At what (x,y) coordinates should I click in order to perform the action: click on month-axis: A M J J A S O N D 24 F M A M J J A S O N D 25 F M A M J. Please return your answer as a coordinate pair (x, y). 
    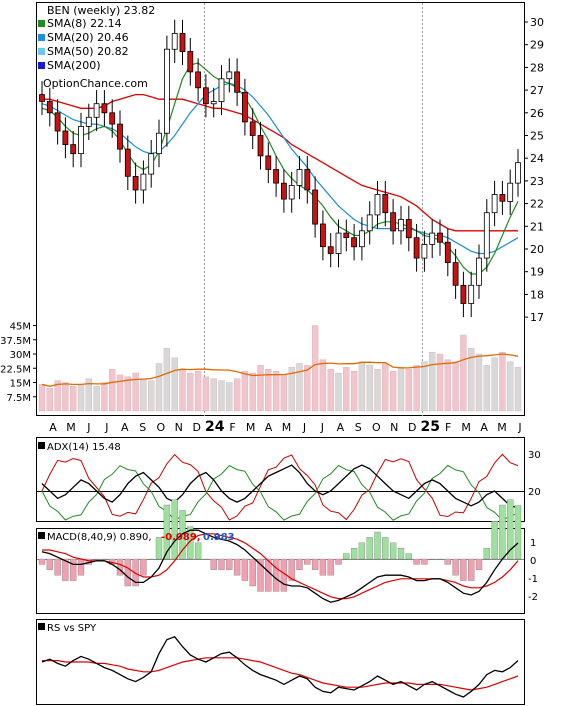
    Looking at the image, I should click on (285, 427).